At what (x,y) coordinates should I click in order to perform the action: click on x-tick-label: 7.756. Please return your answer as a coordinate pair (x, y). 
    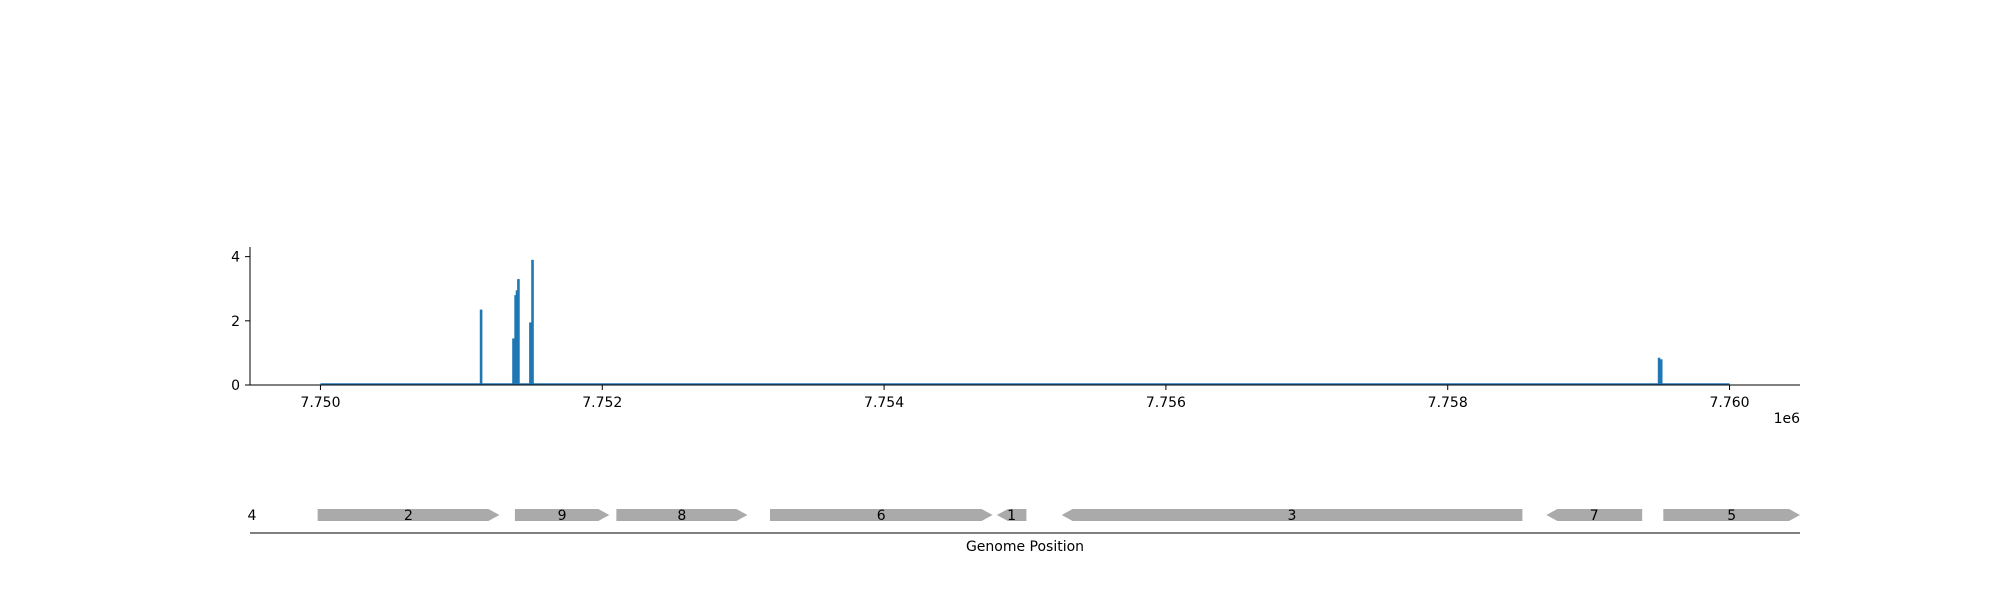
    Looking at the image, I should click on (1166, 403).